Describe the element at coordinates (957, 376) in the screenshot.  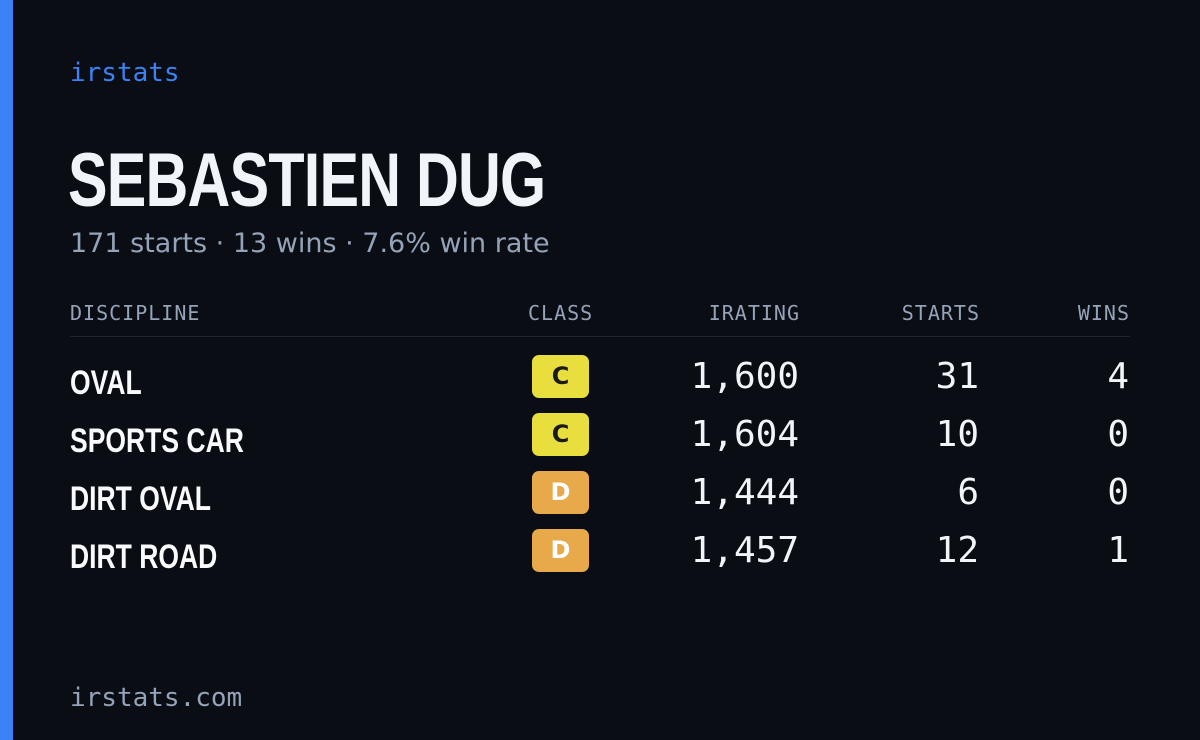
I see `starts-value: 31` at that location.